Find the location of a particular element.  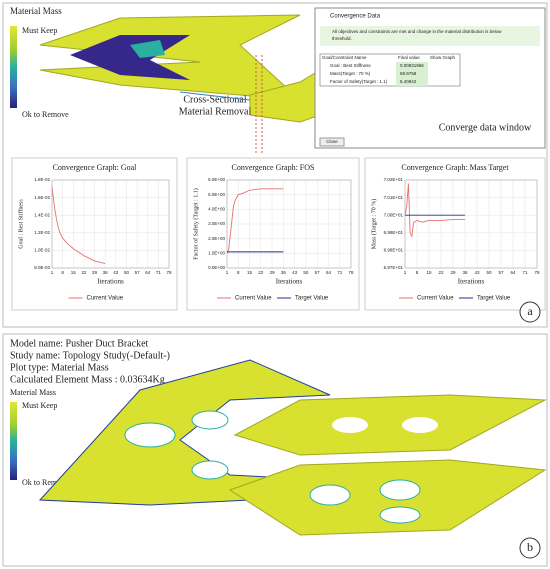

window-title: Convergence Data is located at coordinates (355, 17).